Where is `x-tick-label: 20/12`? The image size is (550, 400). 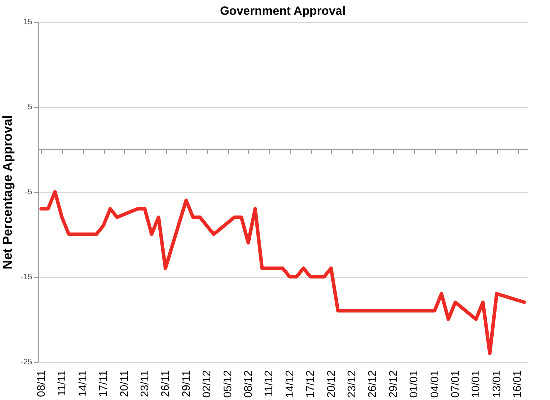 x-tick-label: 20/12 is located at coordinates (332, 384).